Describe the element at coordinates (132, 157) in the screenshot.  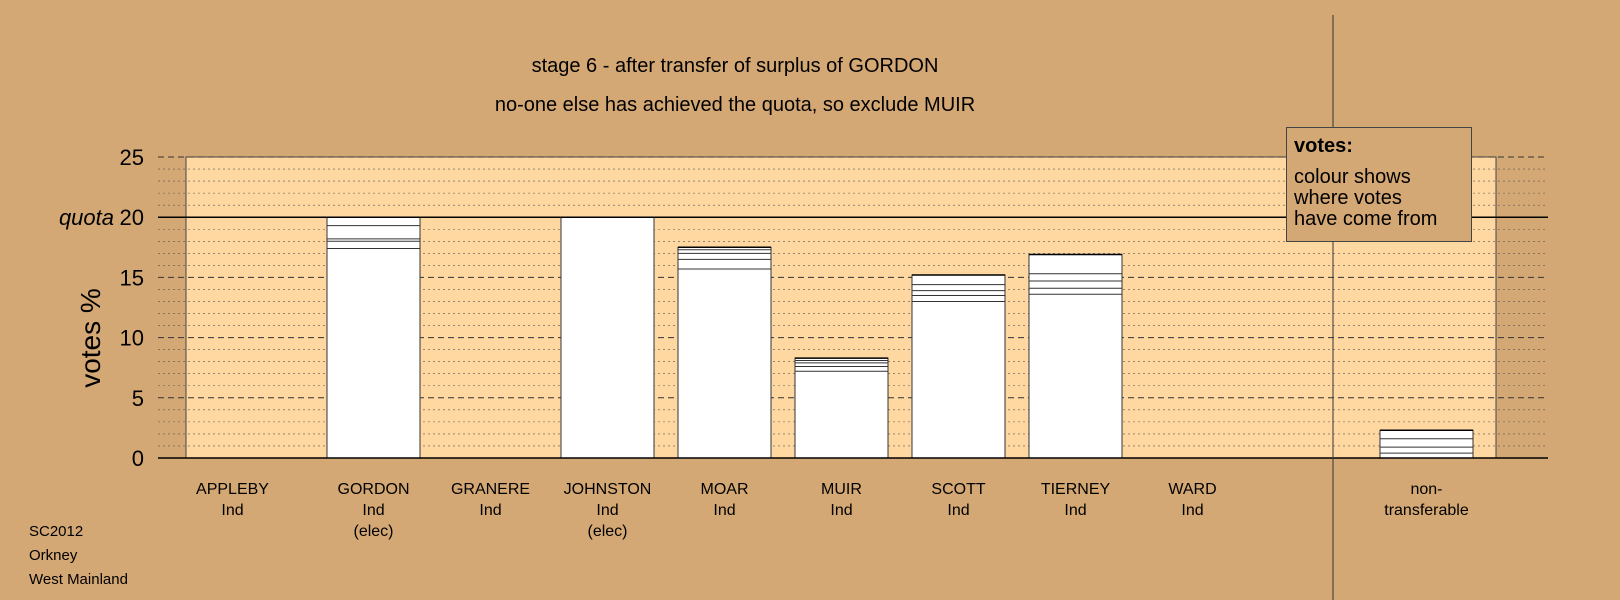
I see `y-tick-label: 25` at that location.